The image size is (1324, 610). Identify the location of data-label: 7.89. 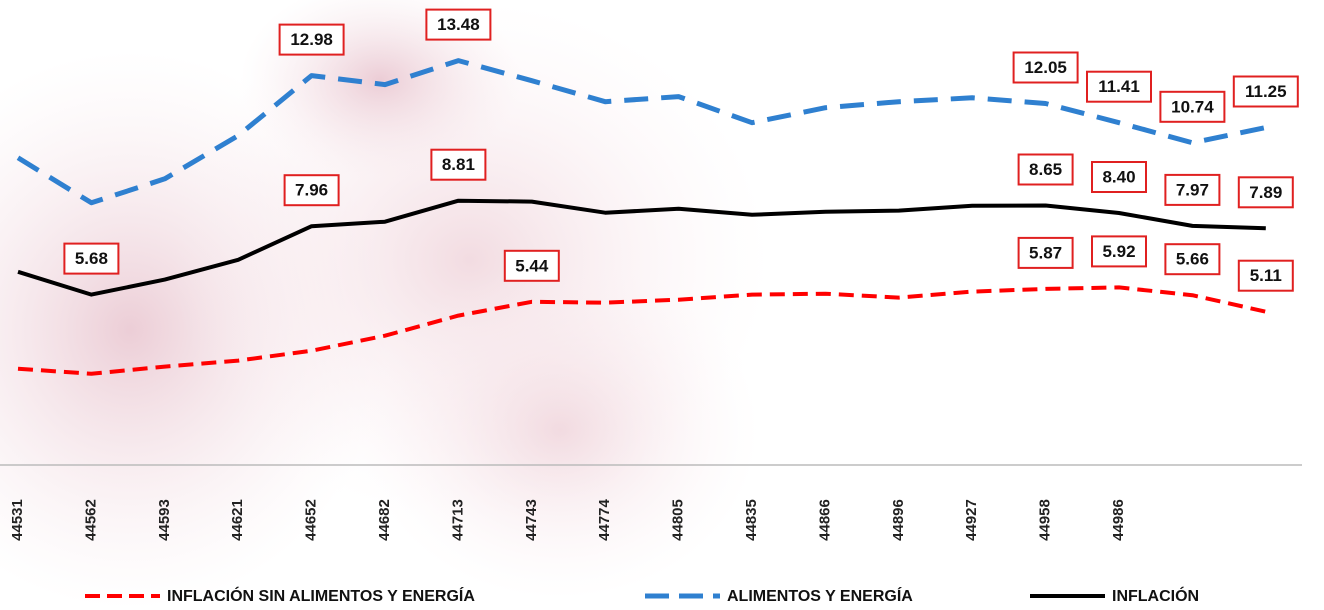
(1265, 192).